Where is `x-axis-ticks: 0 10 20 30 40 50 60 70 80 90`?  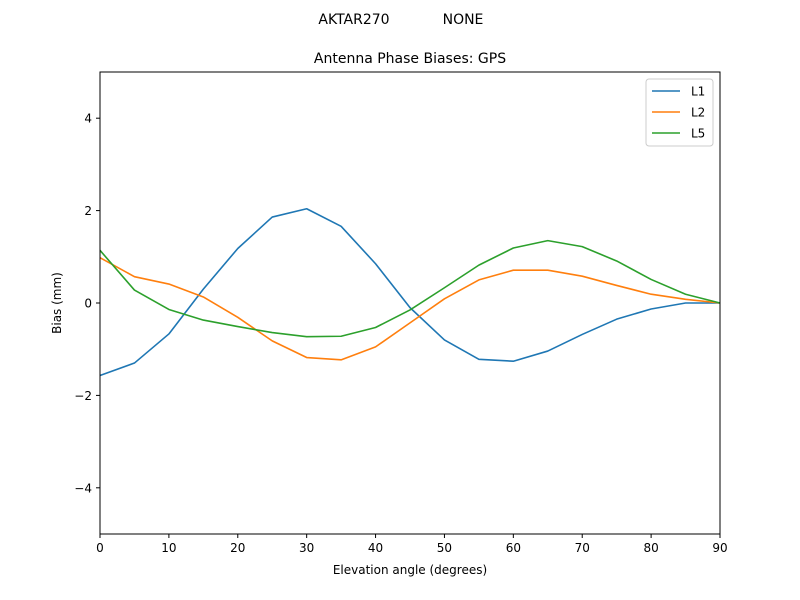
x-axis-ticks: 0 10 20 30 40 50 60 70 80 90 is located at coordinates (412, 544).